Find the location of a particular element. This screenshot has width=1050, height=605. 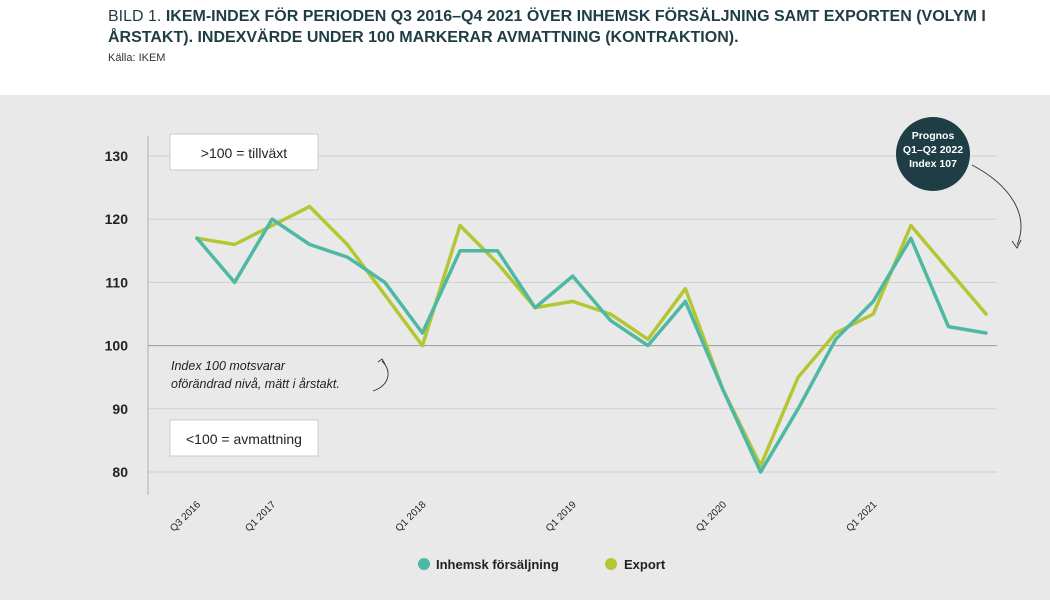

forecast-circle is located at coordinates (933, 154).